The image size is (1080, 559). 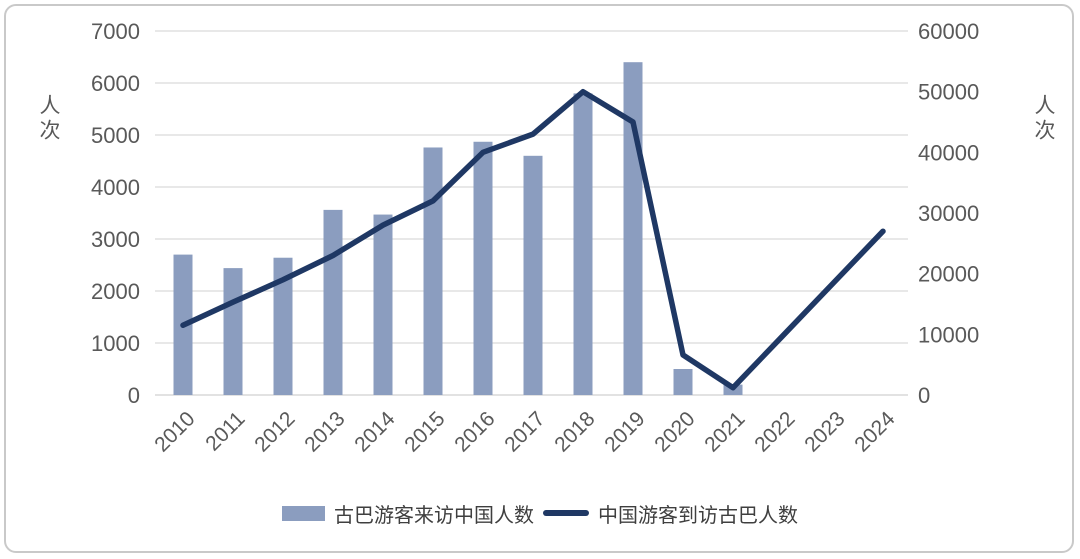 I want to click on bar-2014, so click(x=383, y=304).